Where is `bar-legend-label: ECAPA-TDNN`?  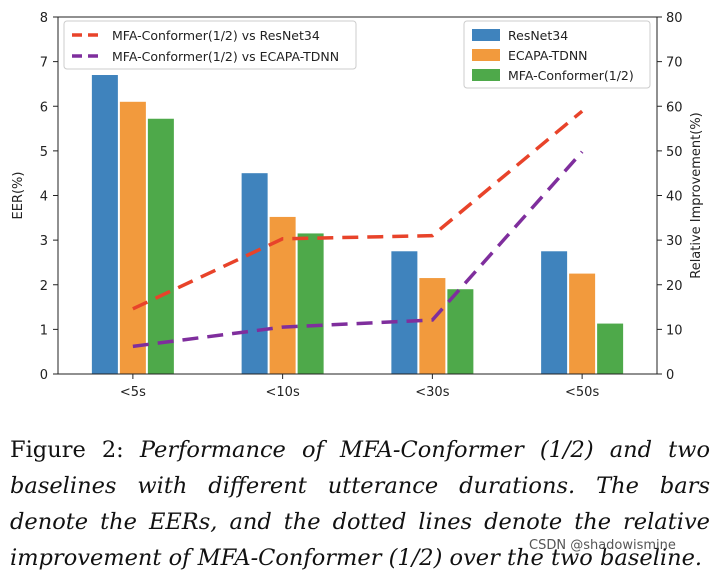
bar-legend-label: ECAPA-TDNN is located at coordinates (548, 55).